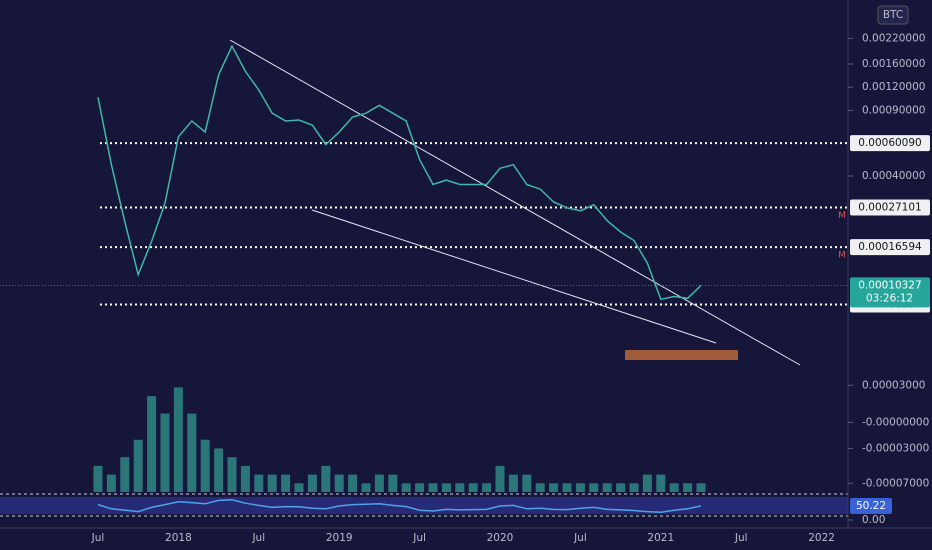 This screenshot has width=932, height=550. Describe the element at coordinates (178, 538) in the screenshot. I see `x-tick-label: 2018` at that location.